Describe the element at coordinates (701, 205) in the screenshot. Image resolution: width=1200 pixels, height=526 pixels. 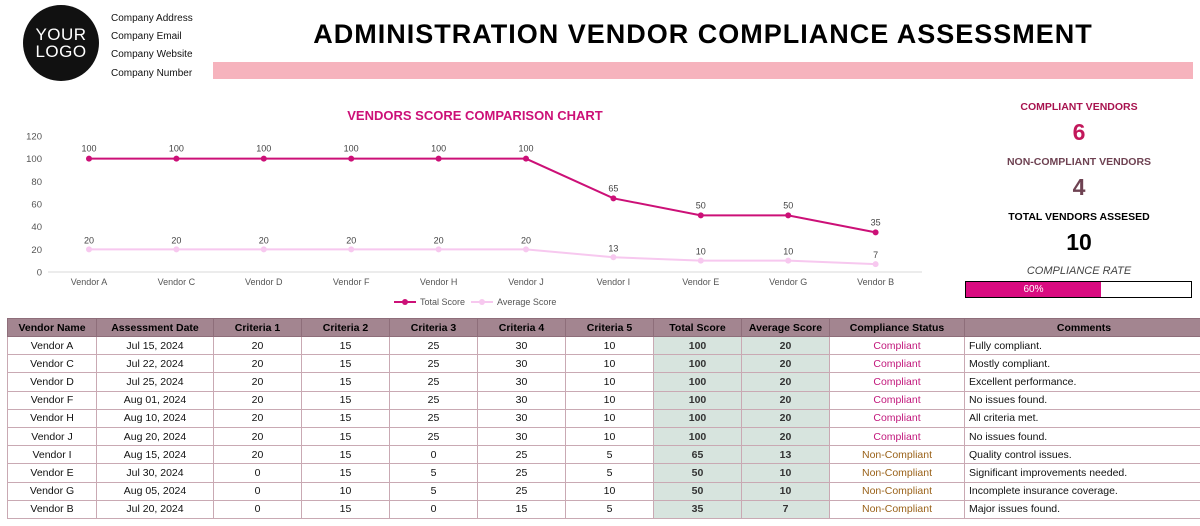
I see `data-label: 50` at that location.